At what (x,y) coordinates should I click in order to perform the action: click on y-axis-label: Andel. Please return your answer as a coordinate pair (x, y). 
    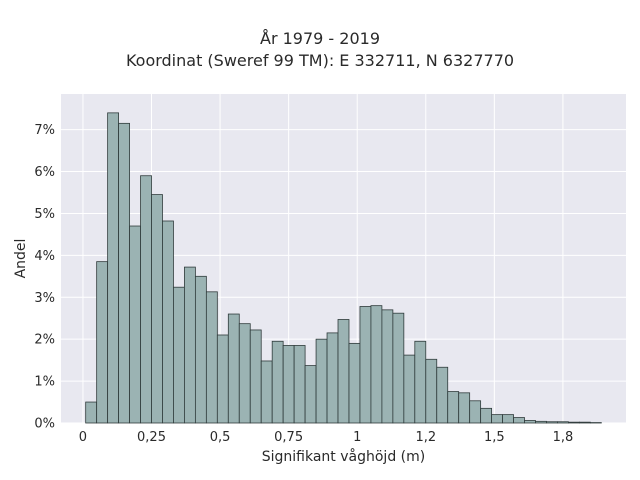
    Looking at the image, I should click on (21, 259).